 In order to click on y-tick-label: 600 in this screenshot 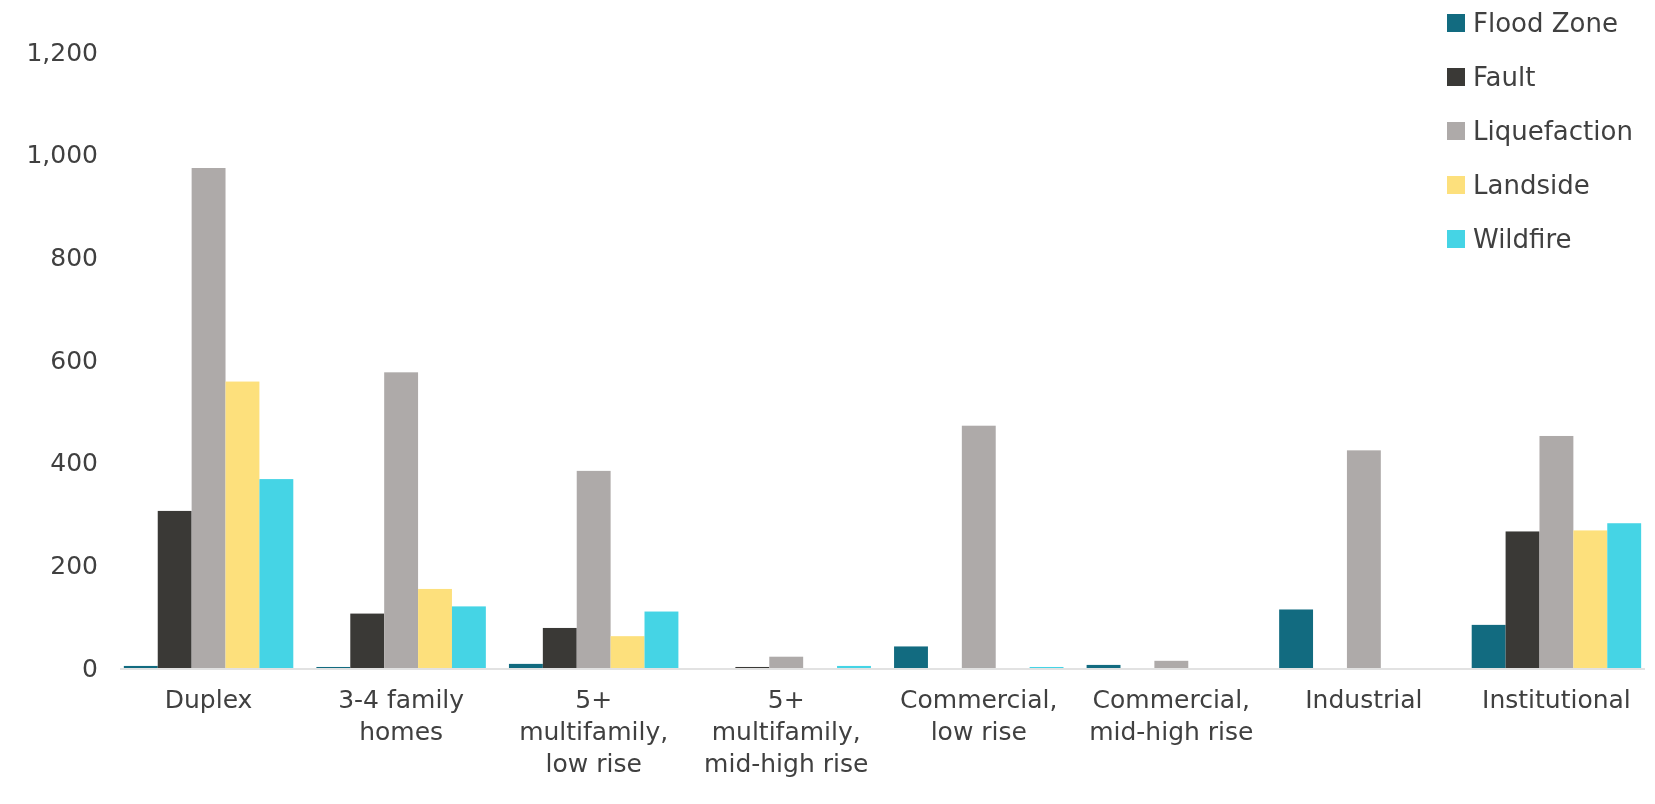, I will do `click(74, 360)`.